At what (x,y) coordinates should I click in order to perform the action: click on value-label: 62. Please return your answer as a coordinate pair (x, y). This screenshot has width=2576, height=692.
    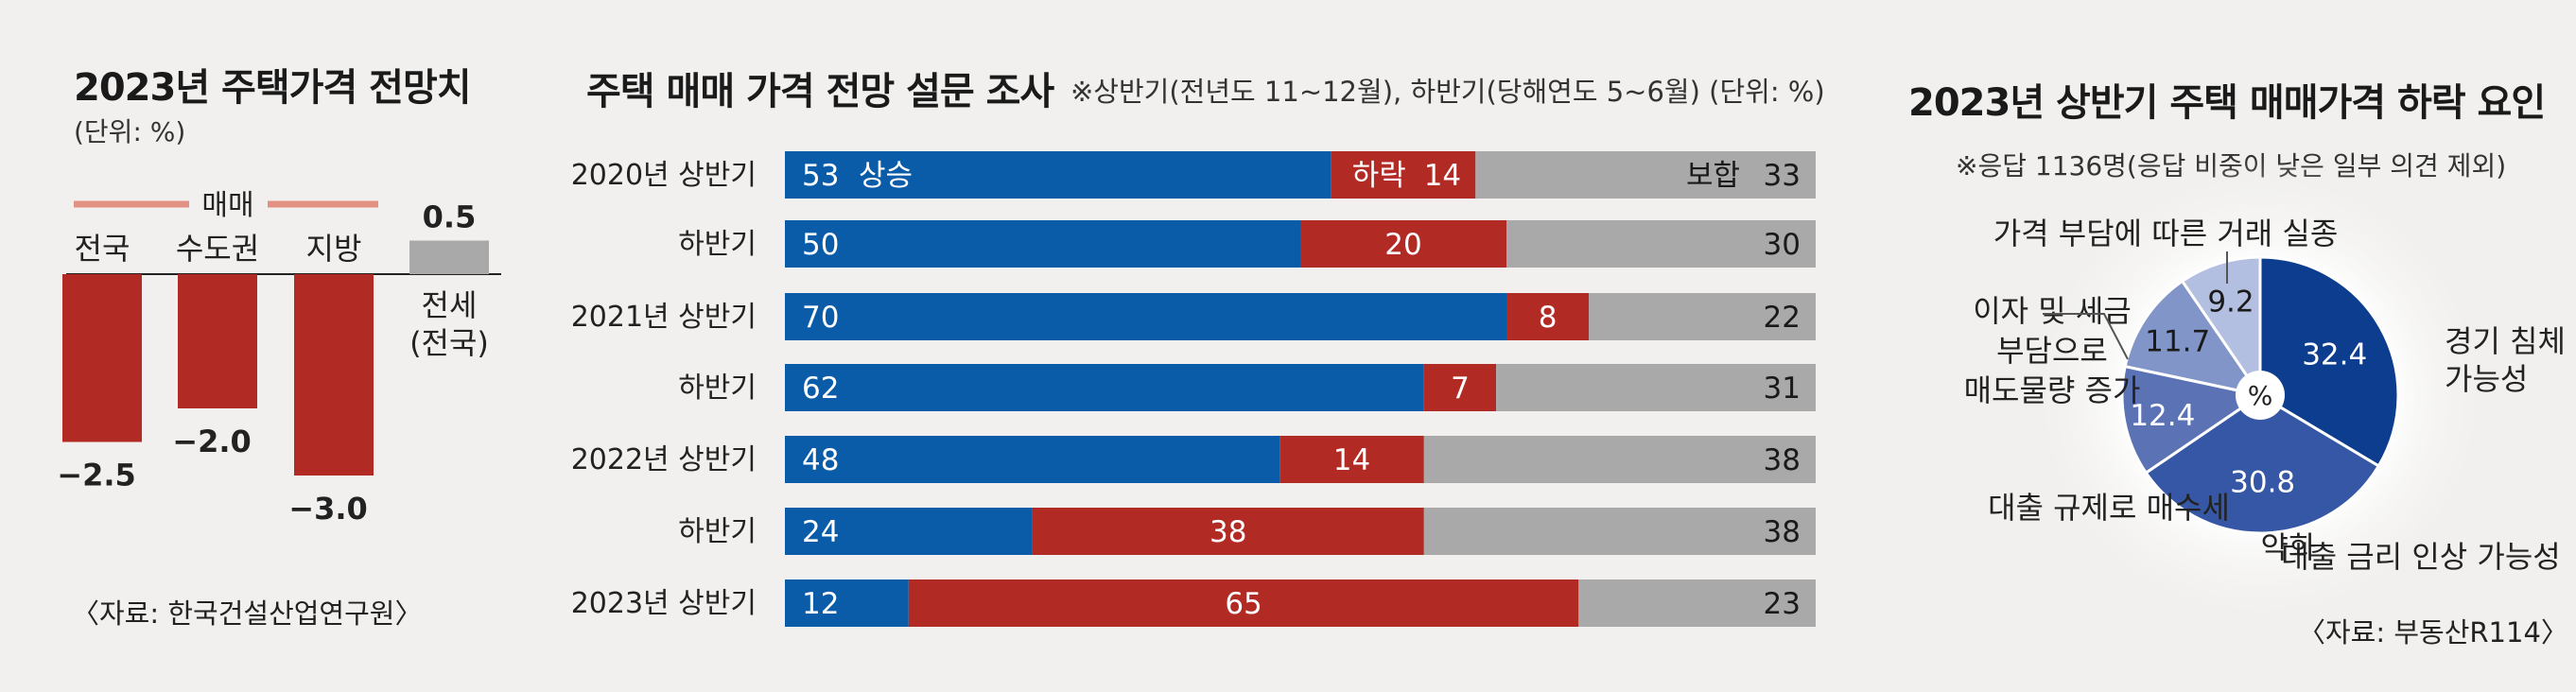
    Looking at the image, I should click on (820, 389).